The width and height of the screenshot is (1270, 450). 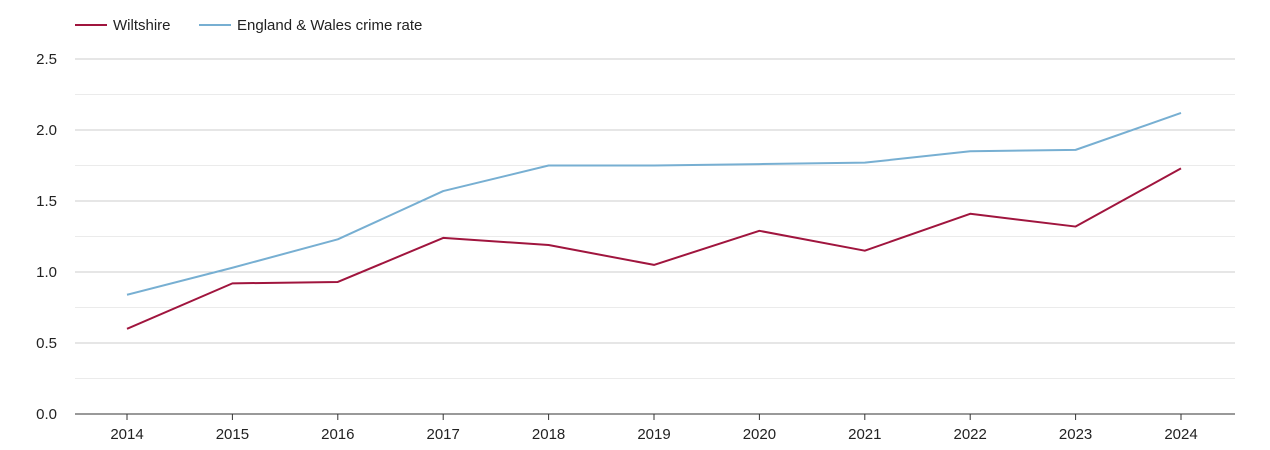 I want to click on x-tick-label: 2017, so click(x=443, y=434).